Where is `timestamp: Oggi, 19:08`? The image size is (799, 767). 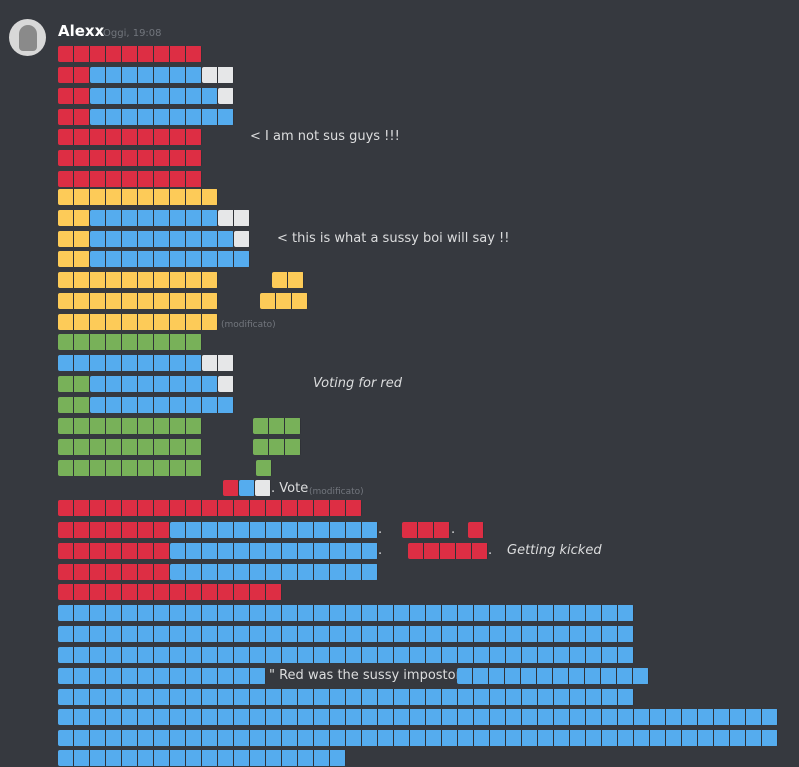 timestamp: Oggi, 19:08 is located at coordinates (132, 33).